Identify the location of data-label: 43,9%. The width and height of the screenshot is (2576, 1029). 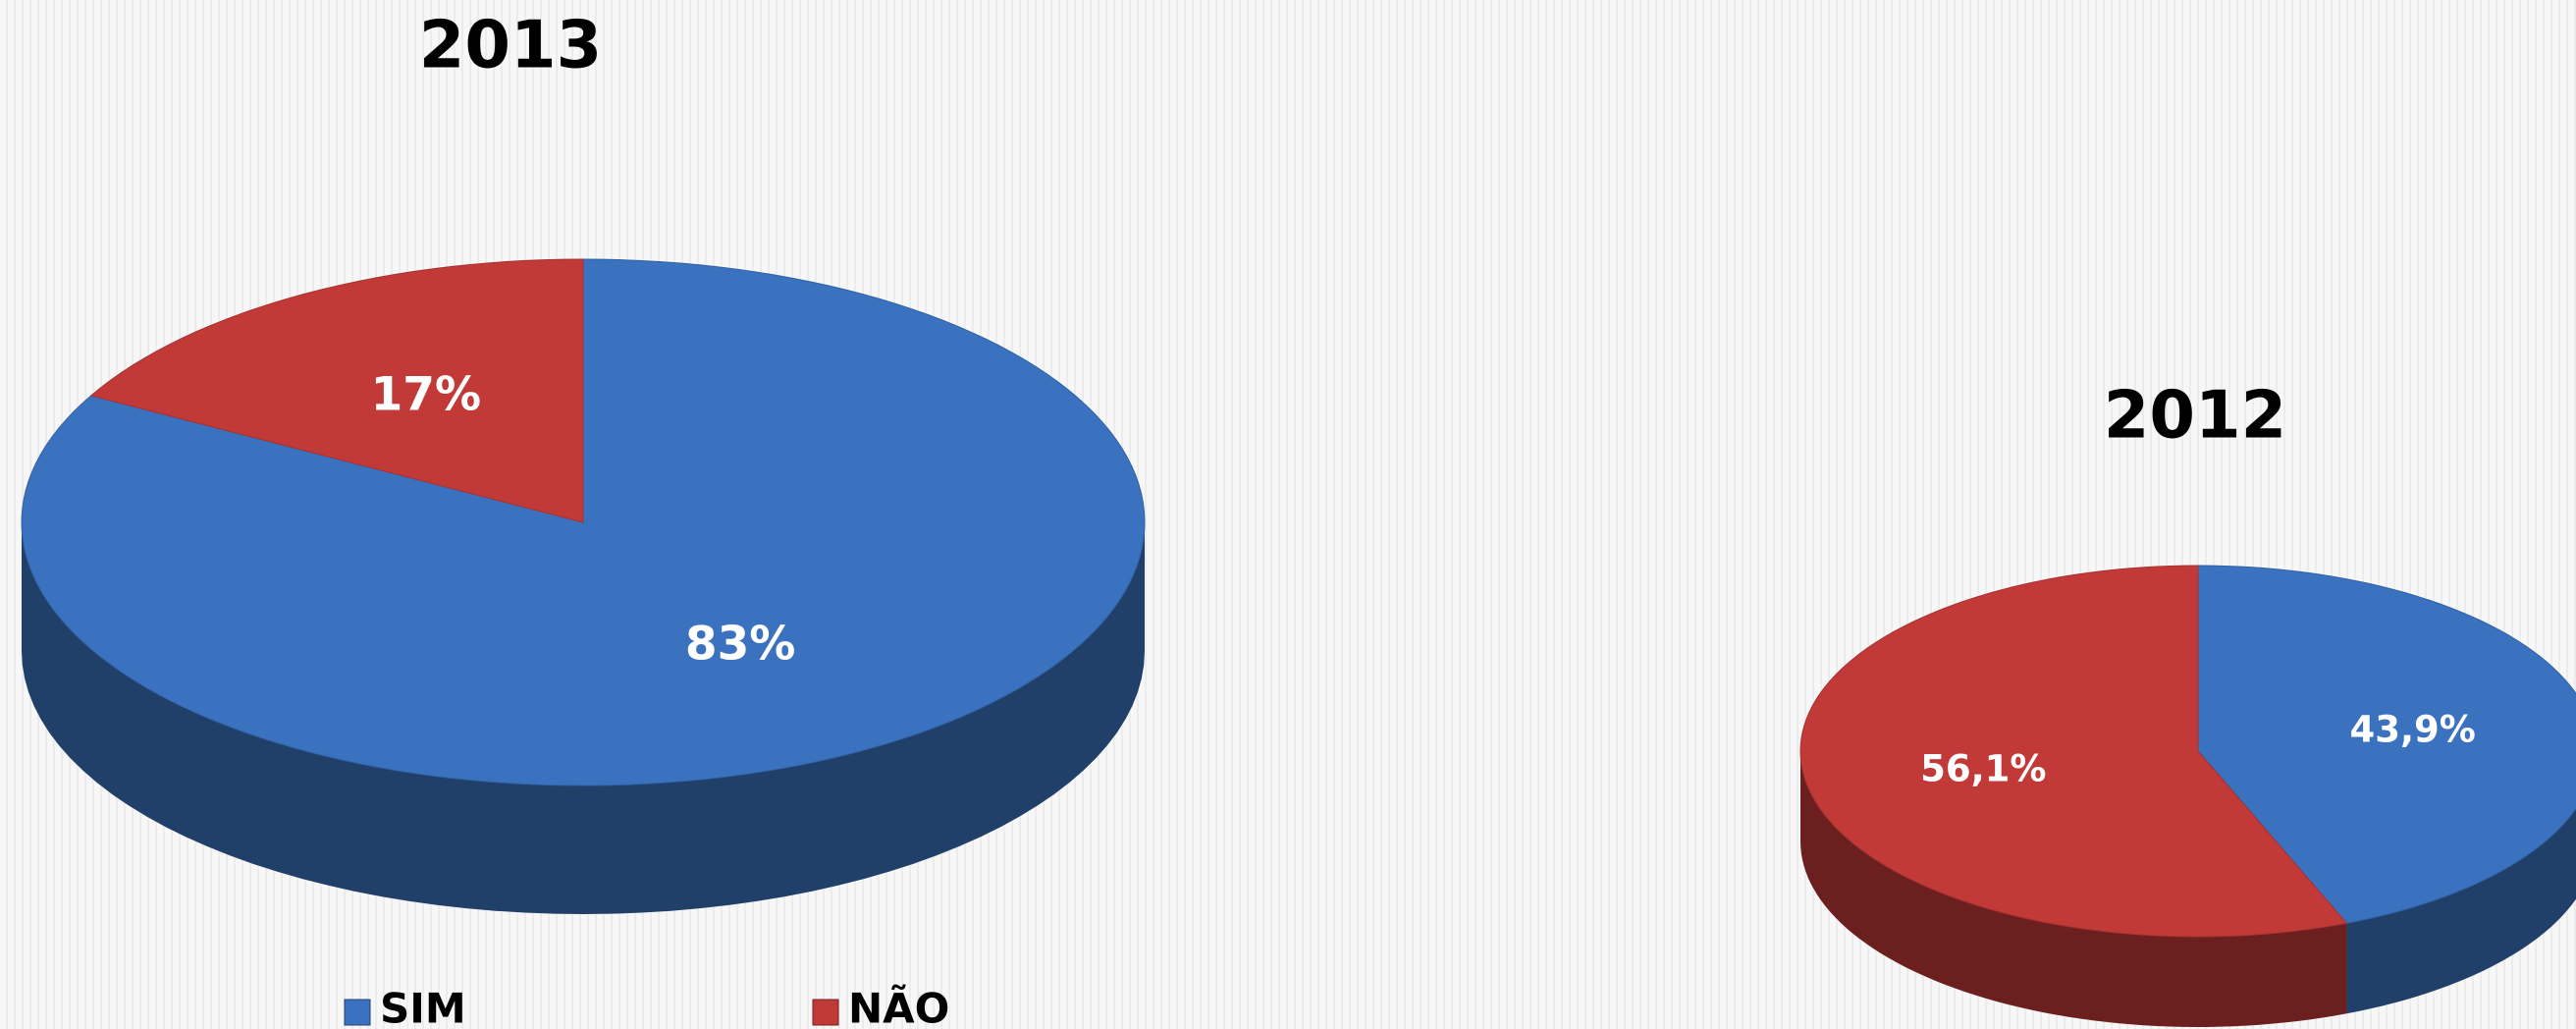
(2412, 730).